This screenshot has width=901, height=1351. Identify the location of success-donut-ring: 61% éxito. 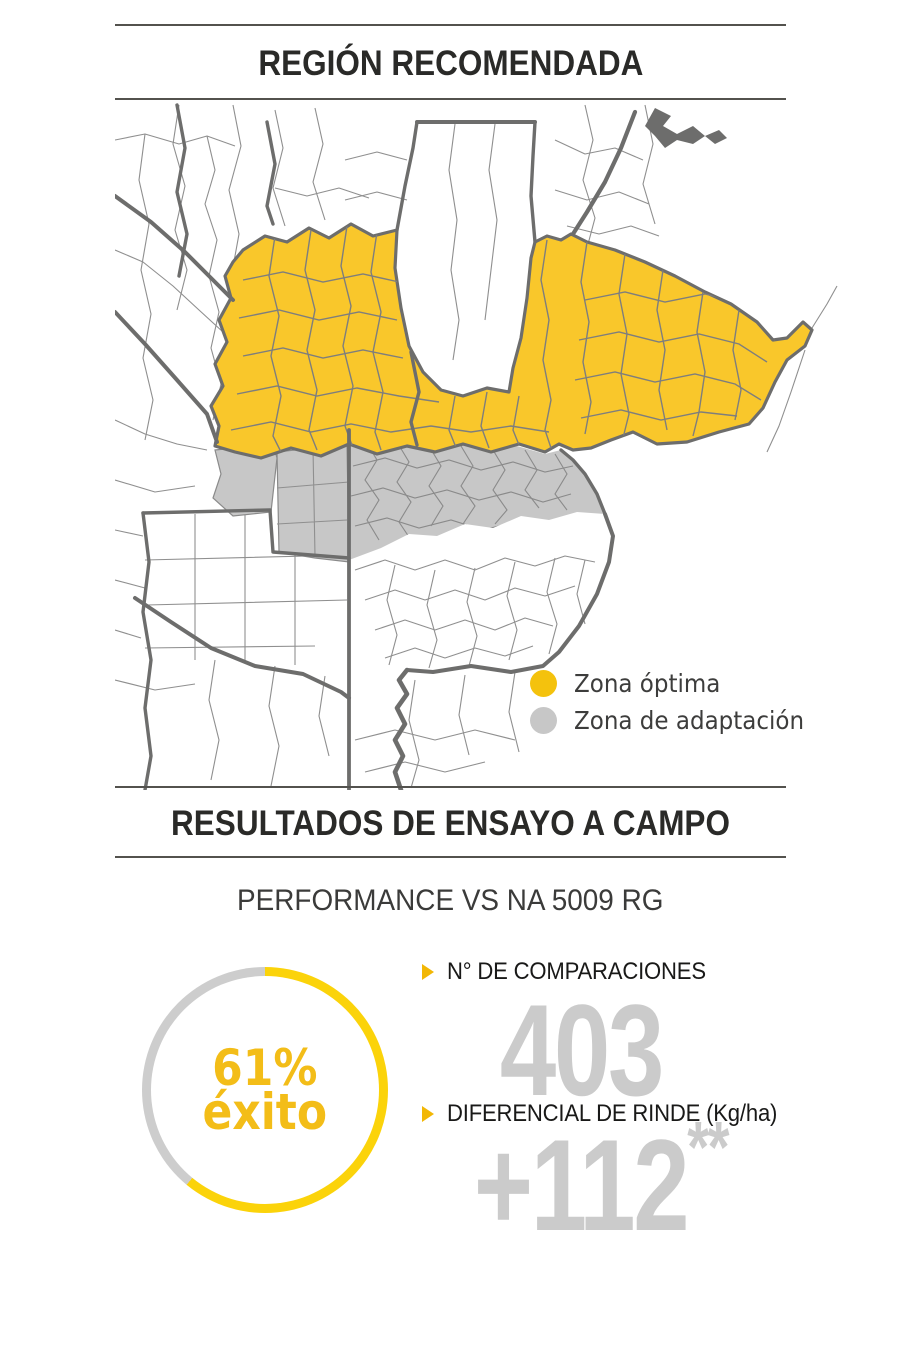
(265, 1090).